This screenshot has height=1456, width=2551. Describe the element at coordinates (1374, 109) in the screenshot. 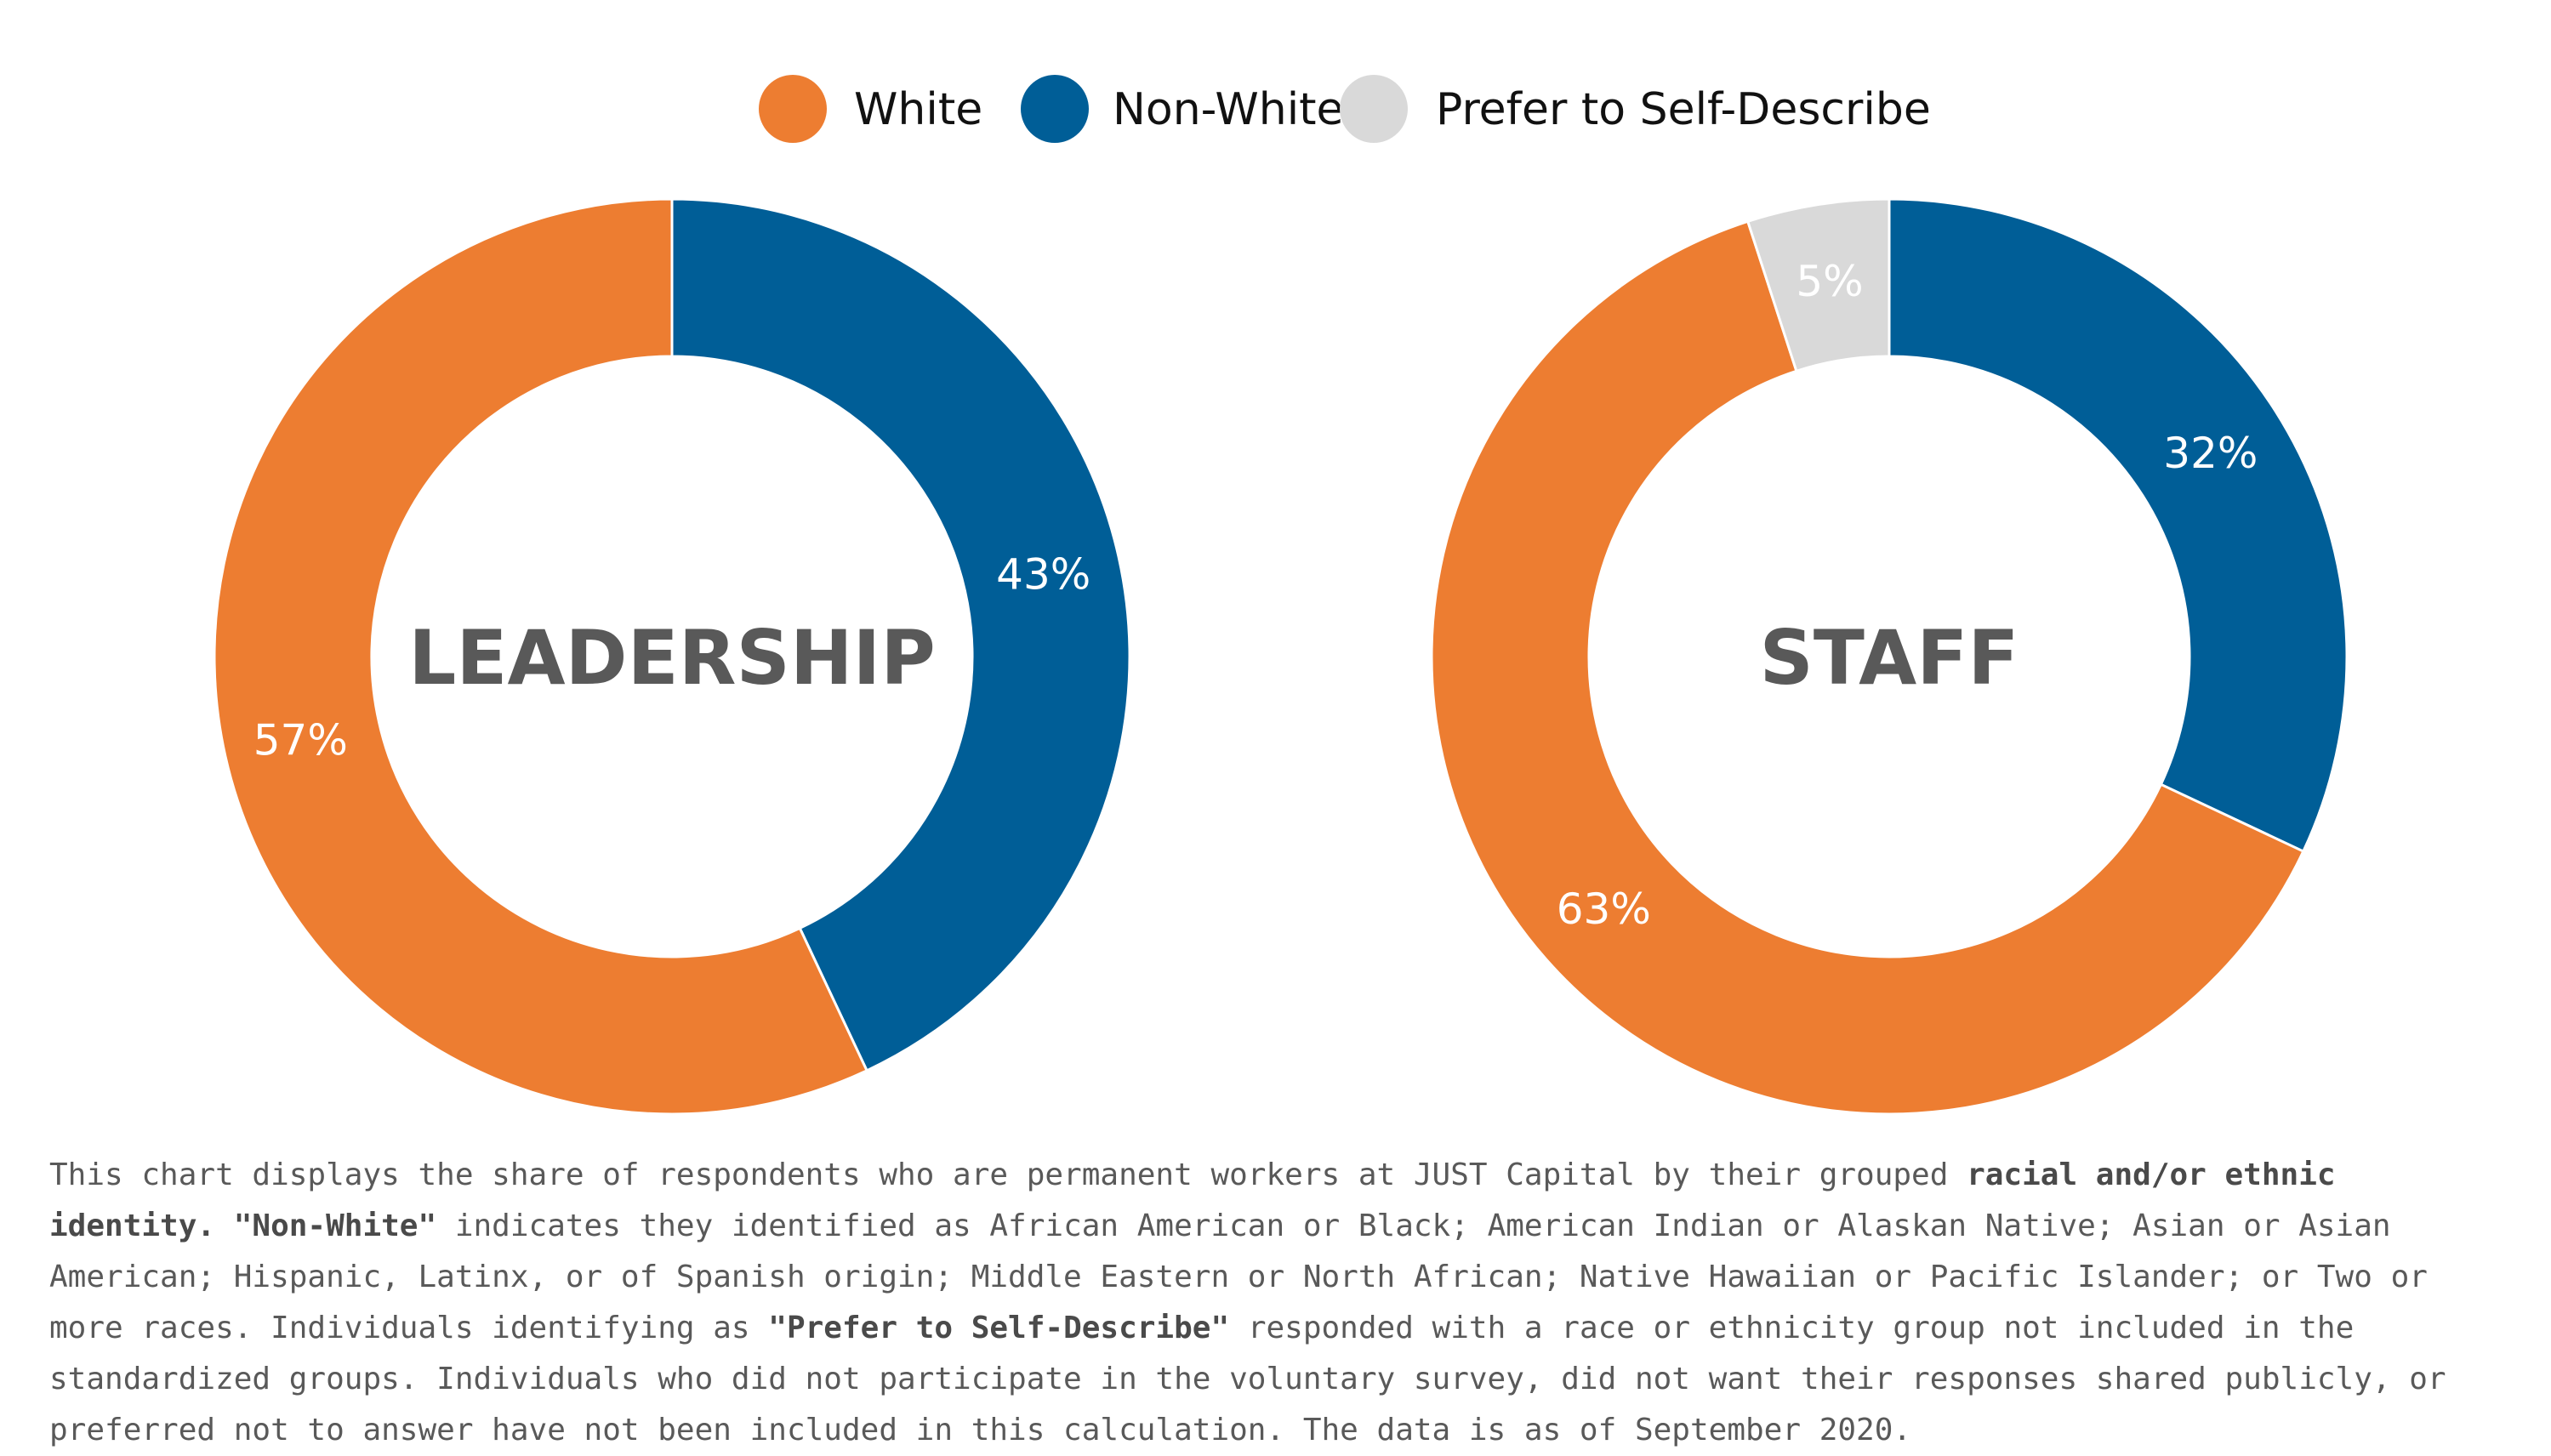

I see `legend-swatch-prefer-to-self-describe` at that location.